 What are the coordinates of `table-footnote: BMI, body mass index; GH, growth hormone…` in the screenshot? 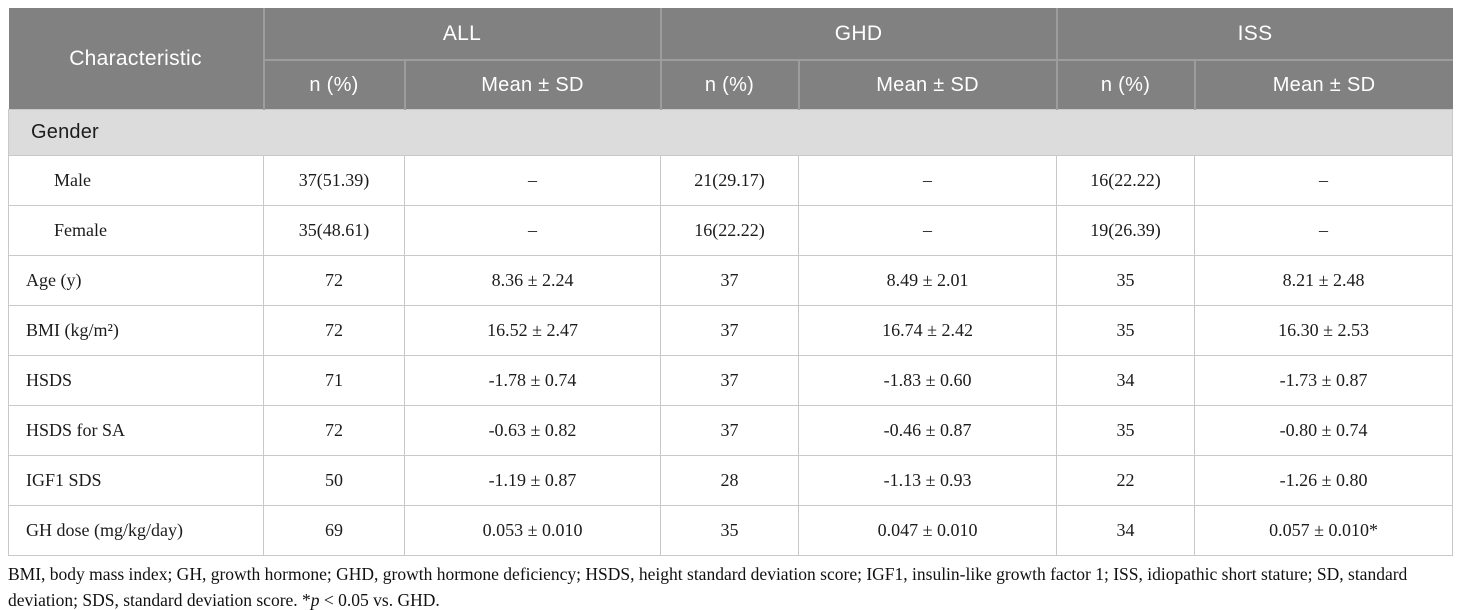 It's located at (730, 585).